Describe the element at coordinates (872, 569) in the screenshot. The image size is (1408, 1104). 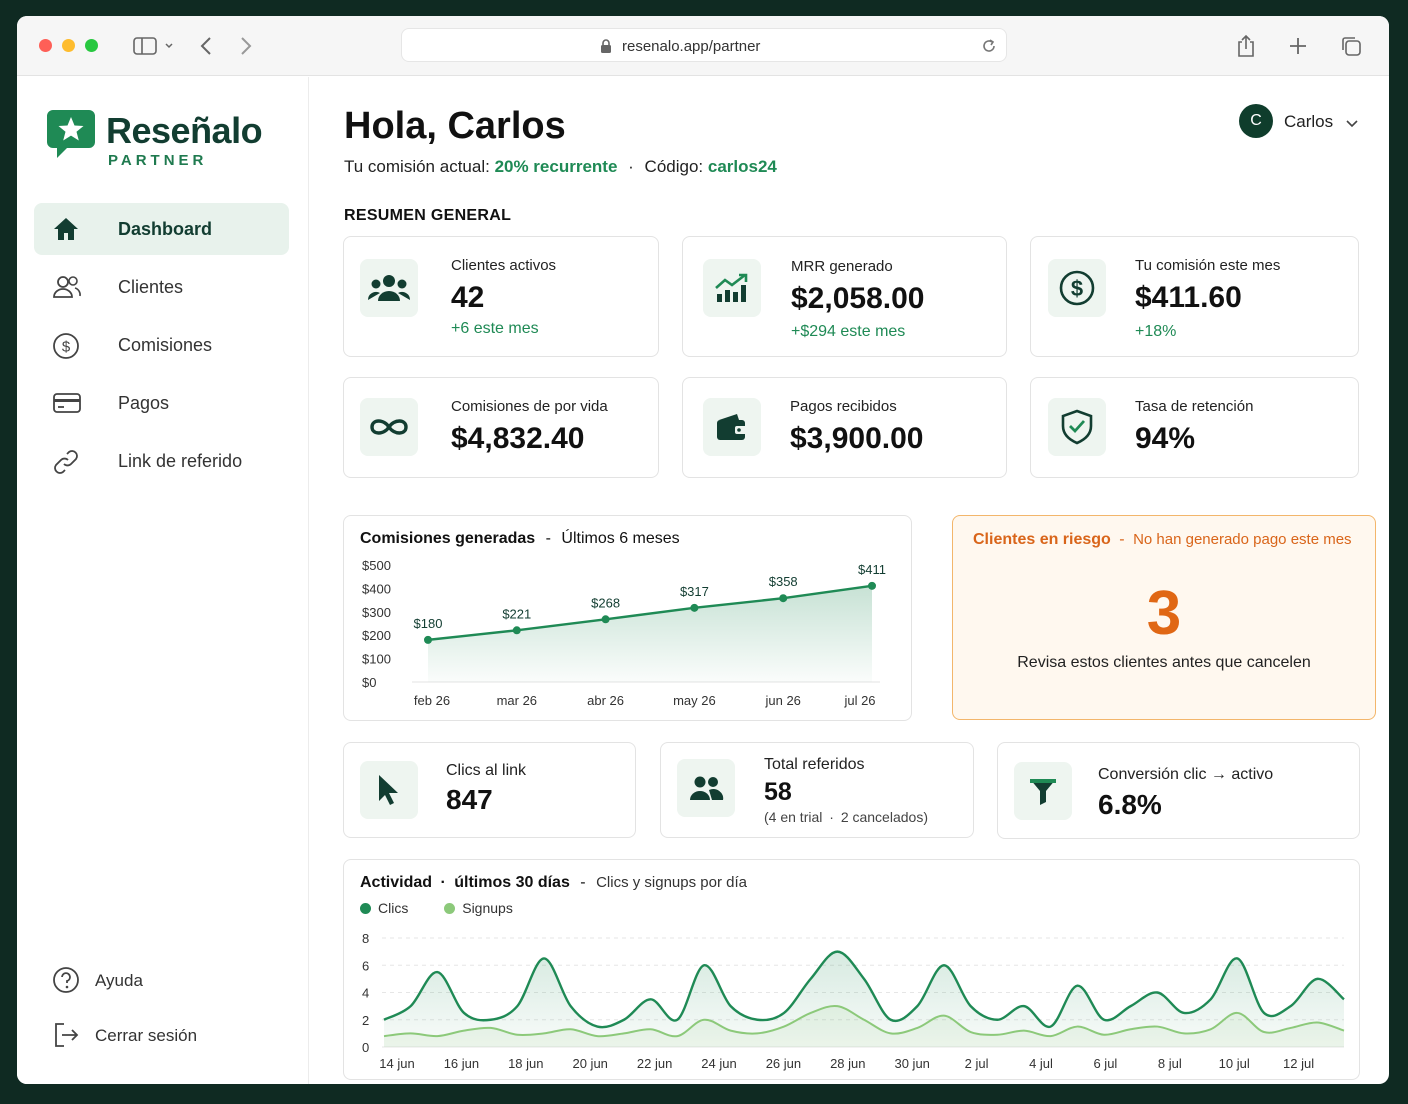
I see `data-label: $411` at that location.